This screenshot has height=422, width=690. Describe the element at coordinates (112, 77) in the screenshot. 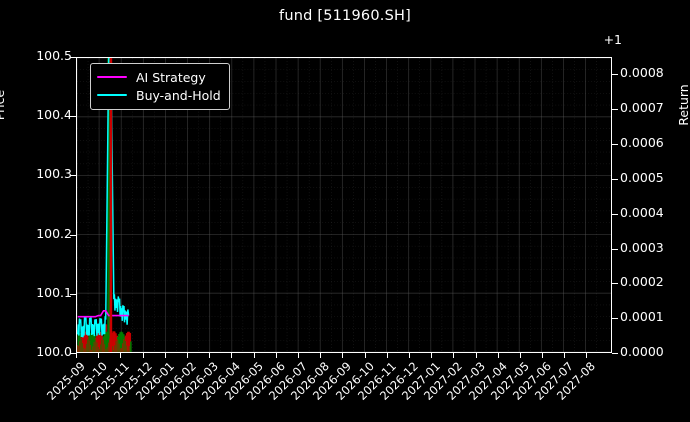

I see `legend-swatch-ai-strategy` at that location.